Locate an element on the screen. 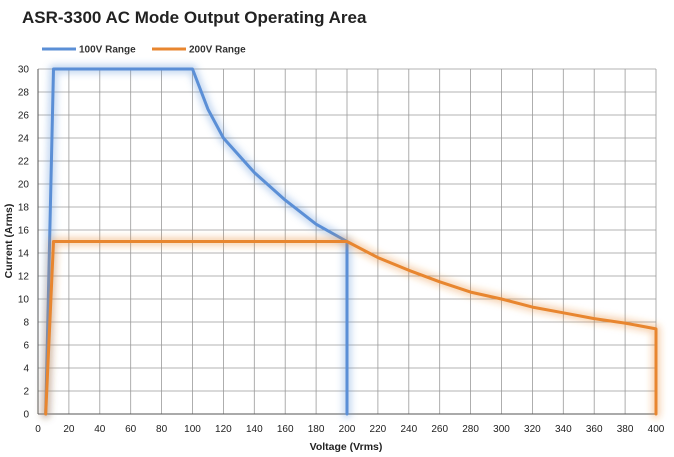 This screenshot has height=457, width=674. x-tick-label: 200 is located at coordinates (347, 429).